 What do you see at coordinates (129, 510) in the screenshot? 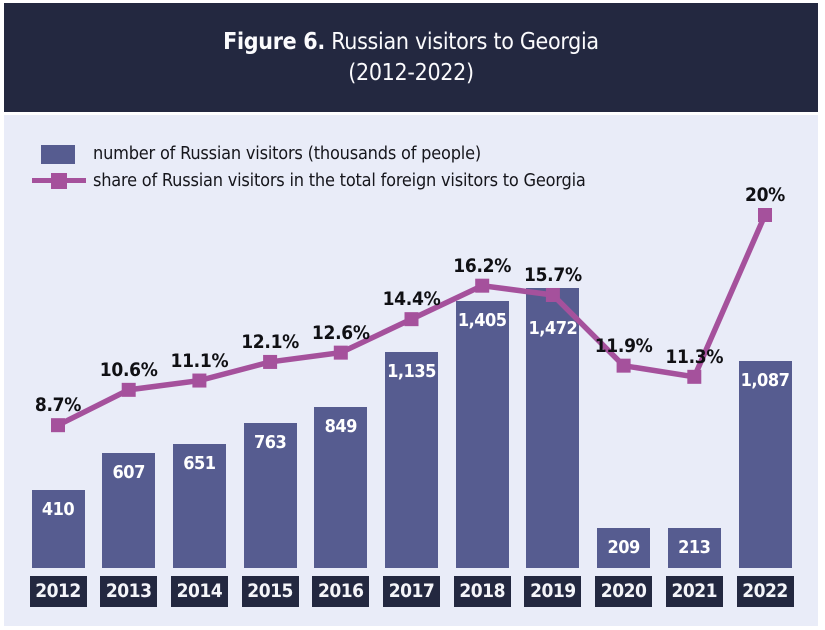
I see `bar-2013` at bounding box center [129, 510].